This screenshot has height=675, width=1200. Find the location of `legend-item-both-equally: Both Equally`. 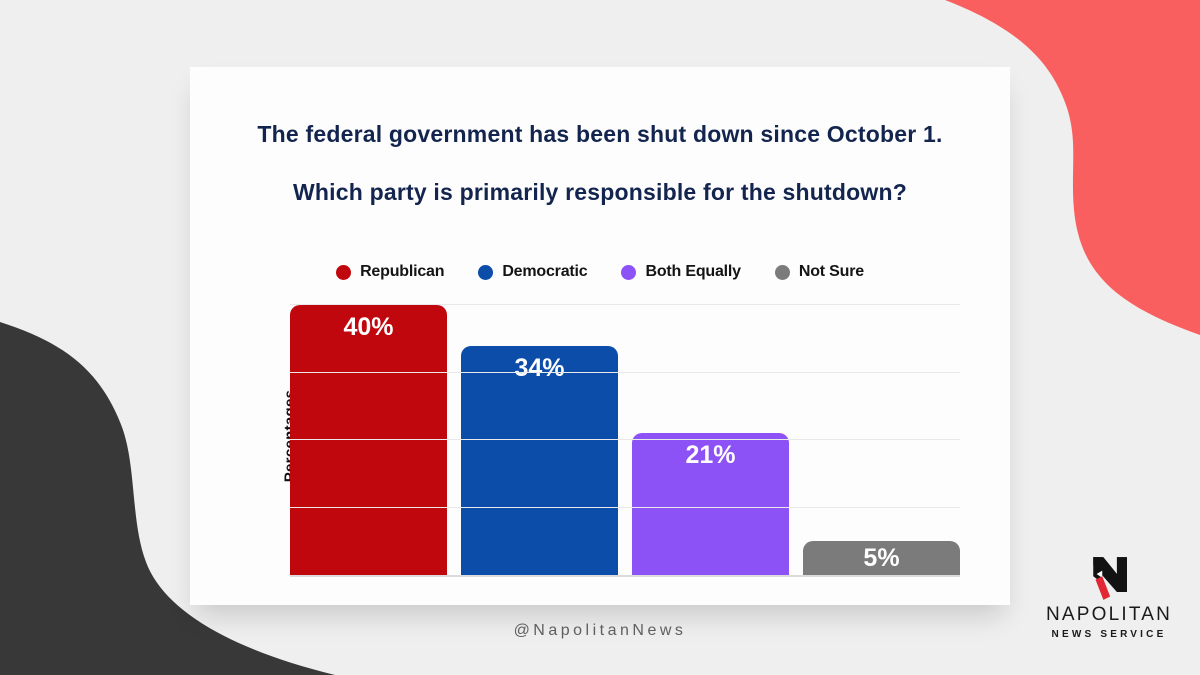

legend-item-both-equally: Both Equally is located at coordinates (681, 272).